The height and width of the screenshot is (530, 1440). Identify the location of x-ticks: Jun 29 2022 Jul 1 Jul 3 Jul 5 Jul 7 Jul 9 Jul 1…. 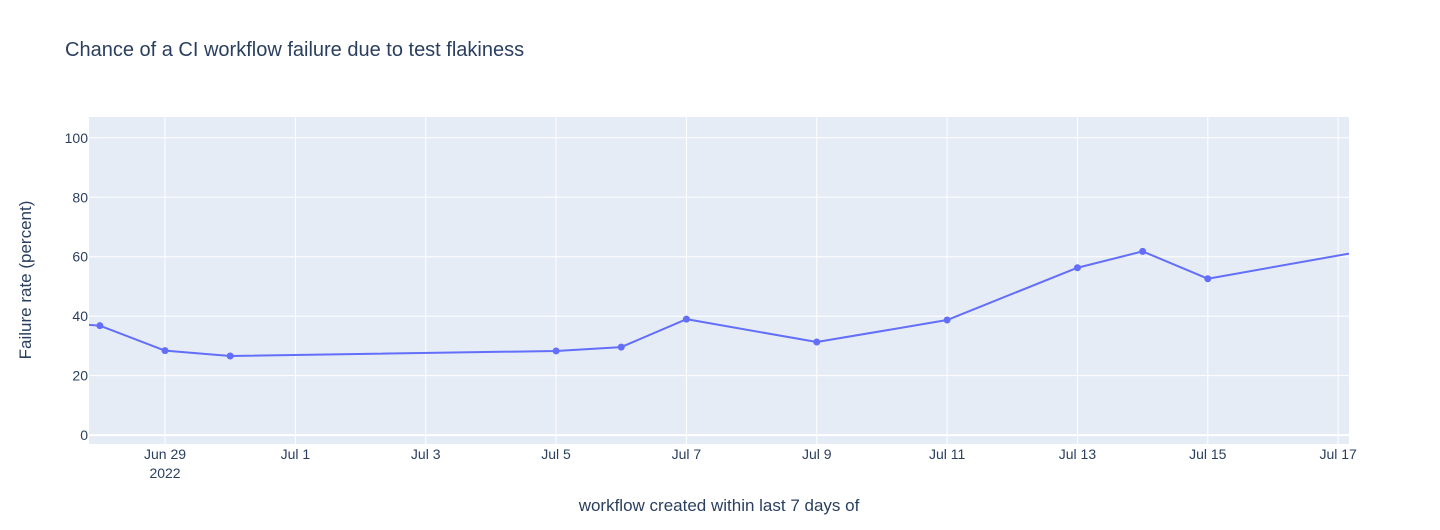
(750, 463).